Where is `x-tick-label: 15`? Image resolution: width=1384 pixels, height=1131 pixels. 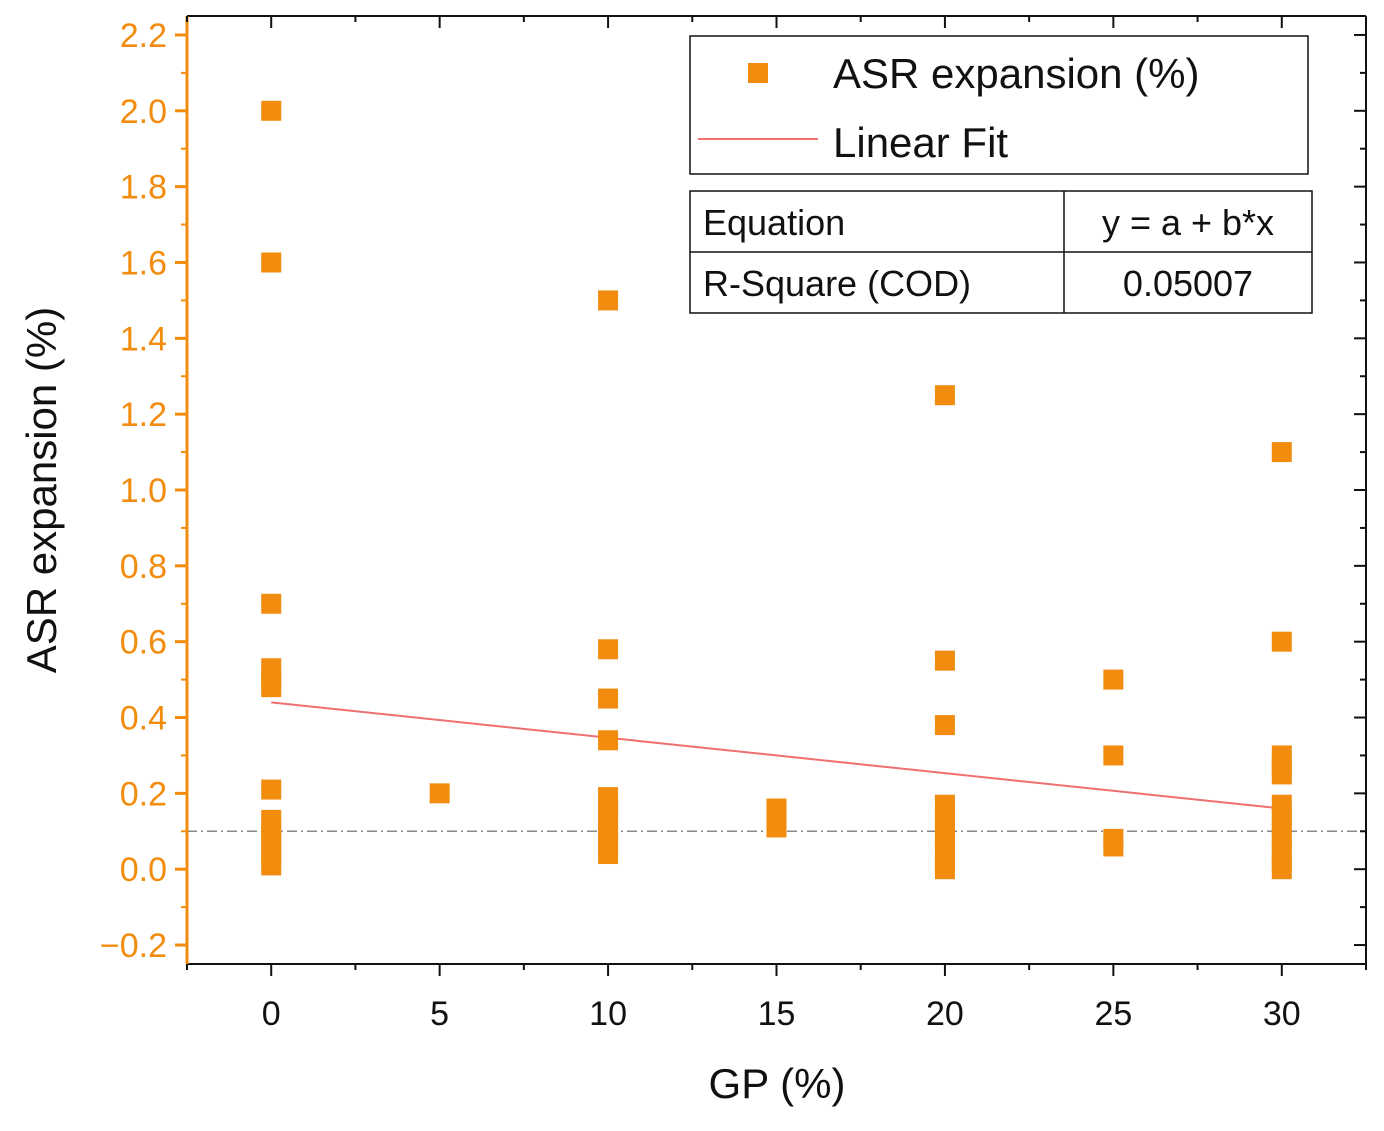 x-tick-label: 15 is located at coordinates (777, 1014).